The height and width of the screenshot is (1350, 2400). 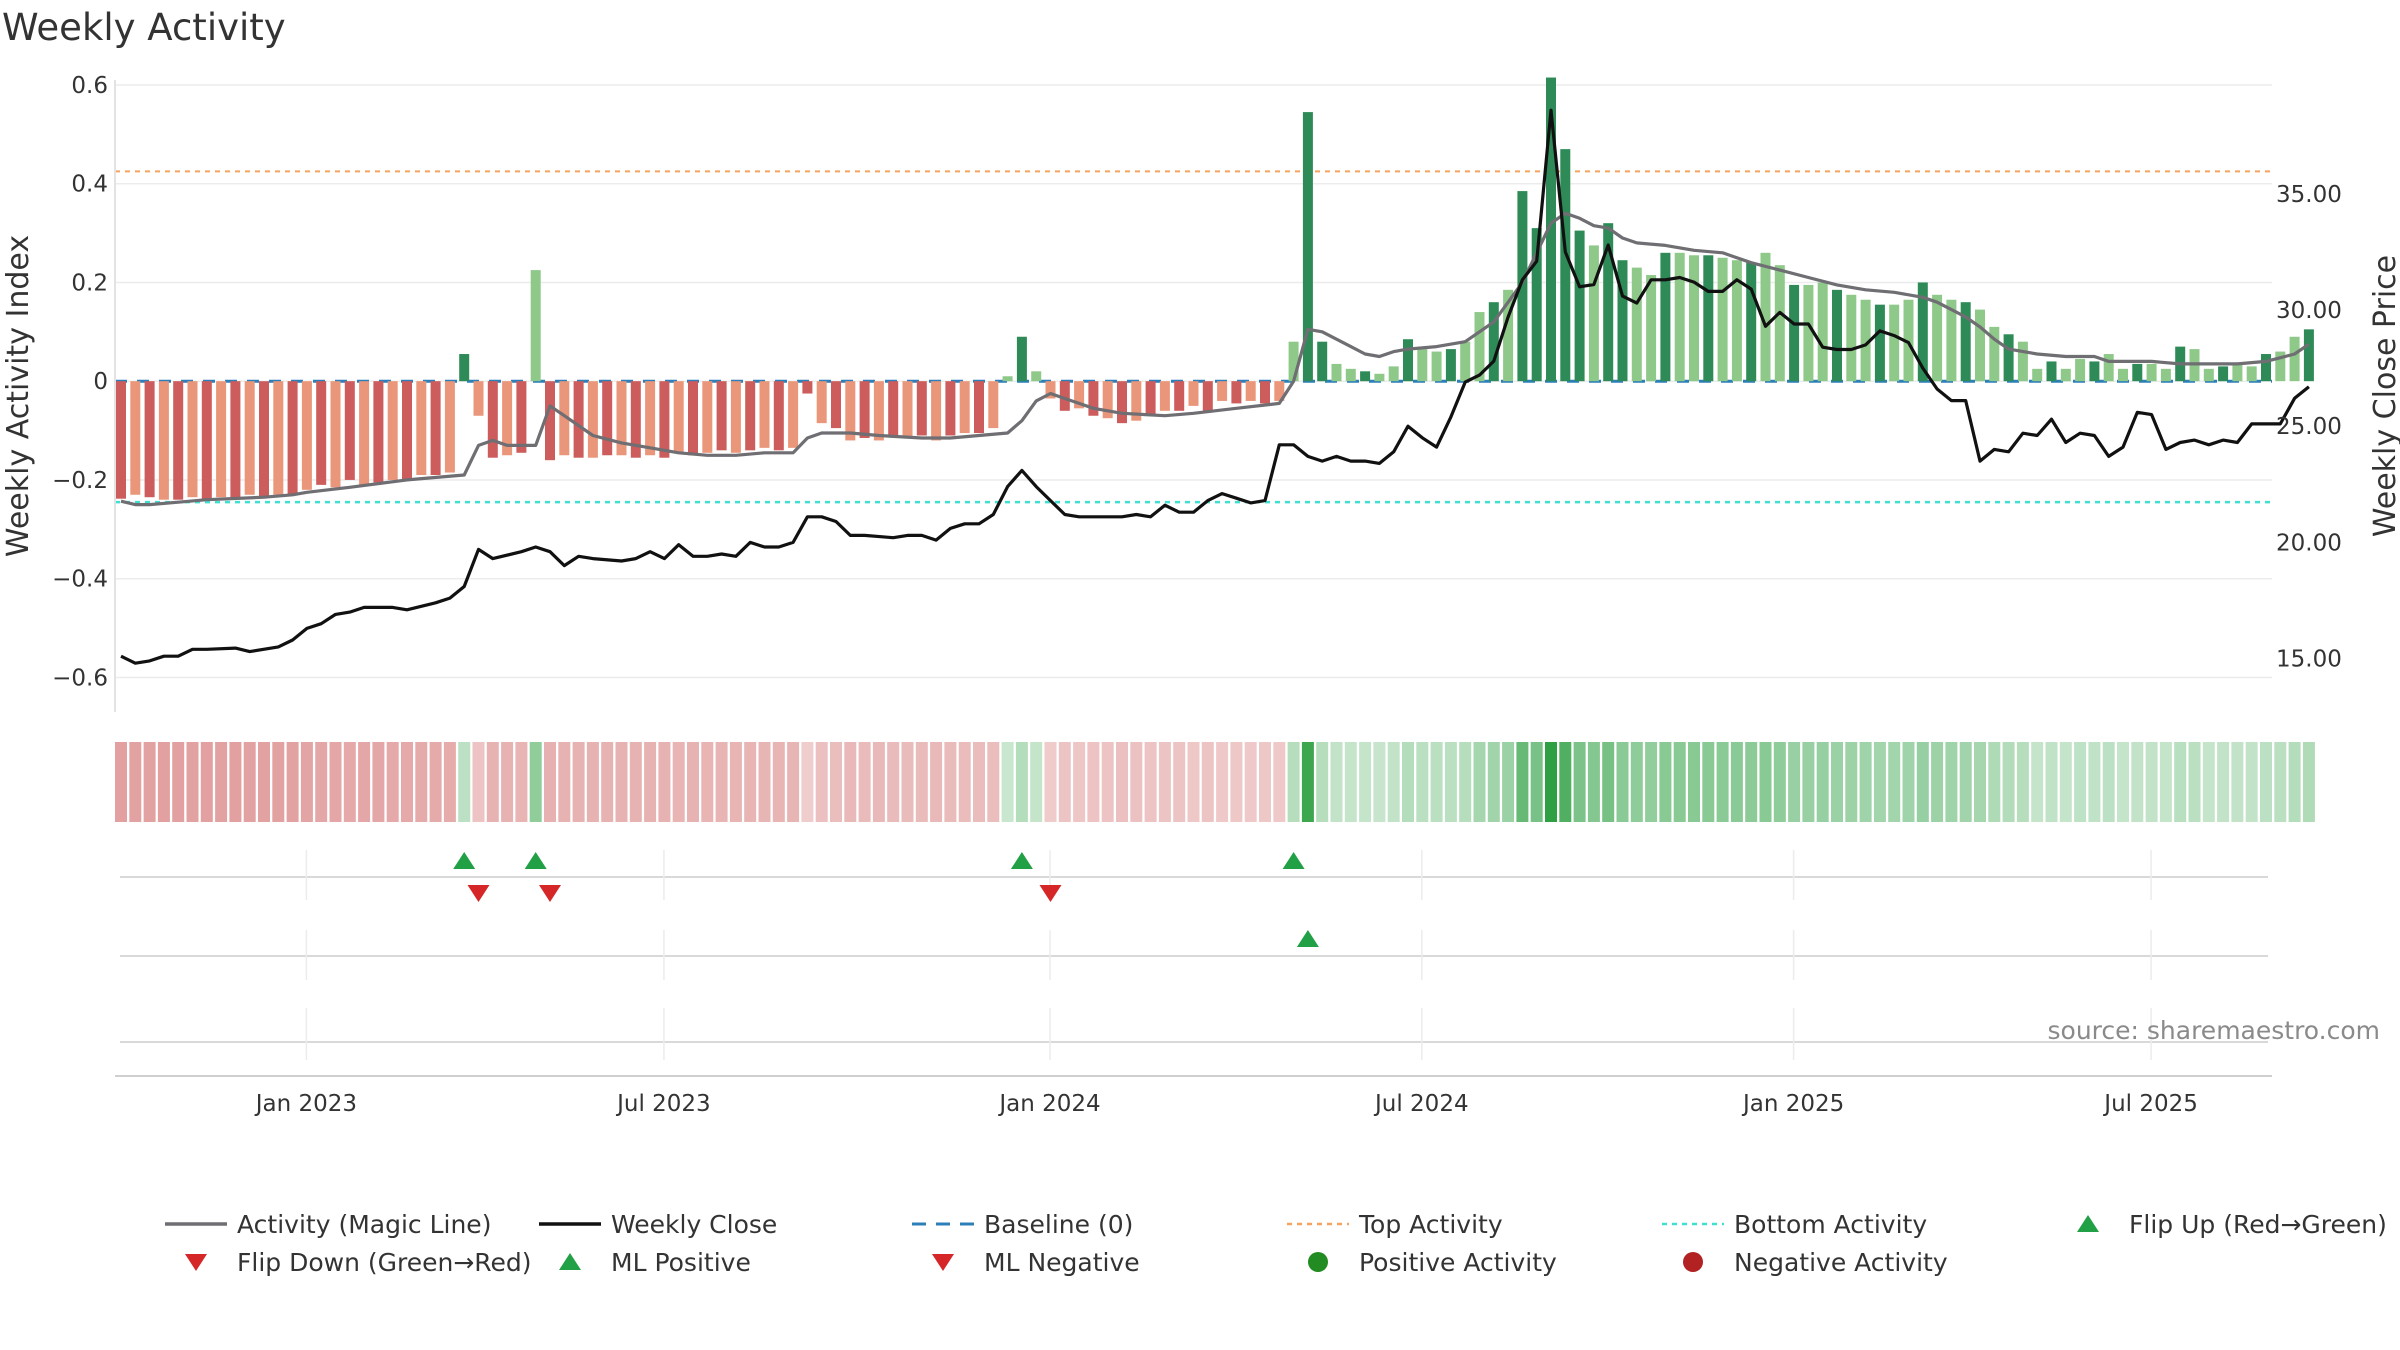 I want to click on signal-panels, so click(x=1194, y=955).